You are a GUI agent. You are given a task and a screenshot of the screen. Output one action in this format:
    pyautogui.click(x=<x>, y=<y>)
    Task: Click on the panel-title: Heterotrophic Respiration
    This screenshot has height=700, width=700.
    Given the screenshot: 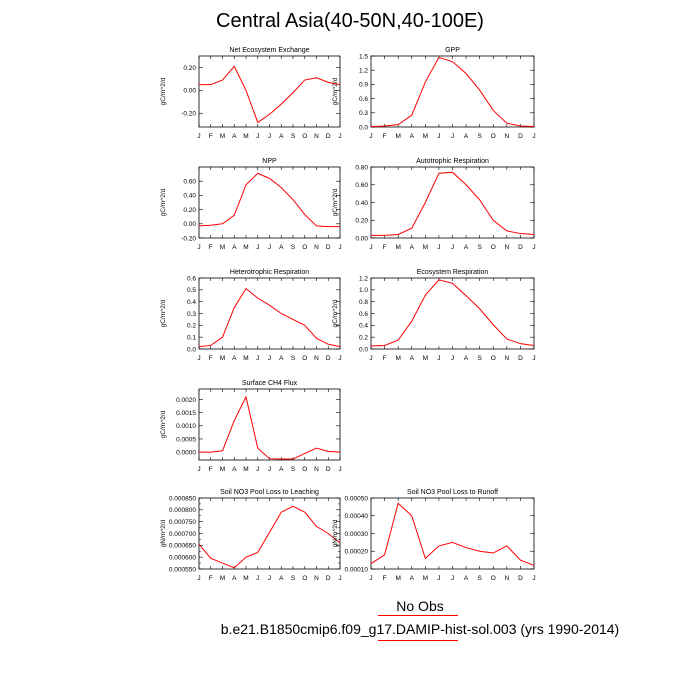 What is the action you would take?
    pyautogui.click(x=269, y=272)
    